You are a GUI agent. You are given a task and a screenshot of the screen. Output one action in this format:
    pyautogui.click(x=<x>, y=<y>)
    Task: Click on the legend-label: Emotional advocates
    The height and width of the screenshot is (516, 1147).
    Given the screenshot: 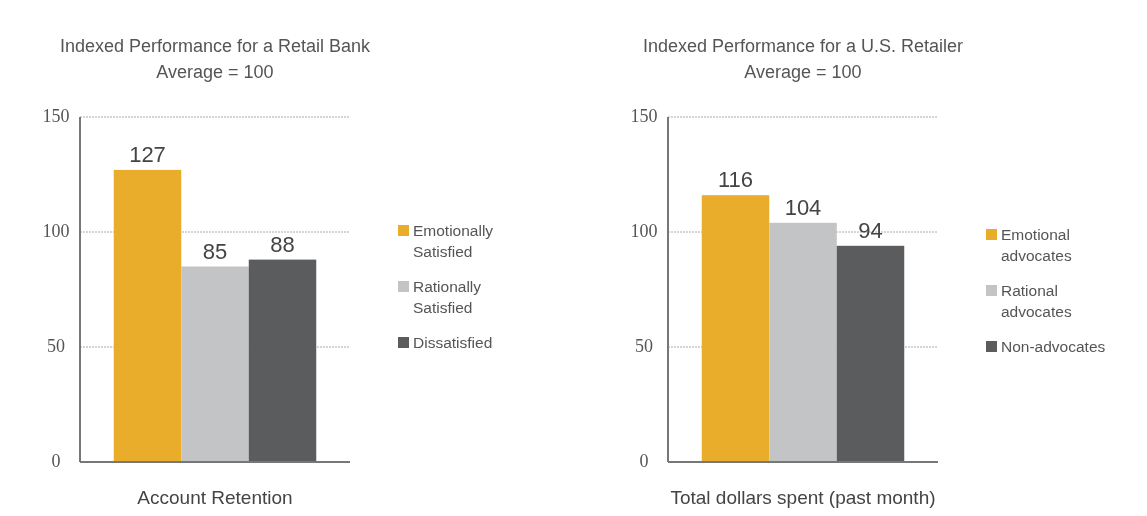 What is the action you would take?
    pyautogui.click(x=1036, y=245)
    